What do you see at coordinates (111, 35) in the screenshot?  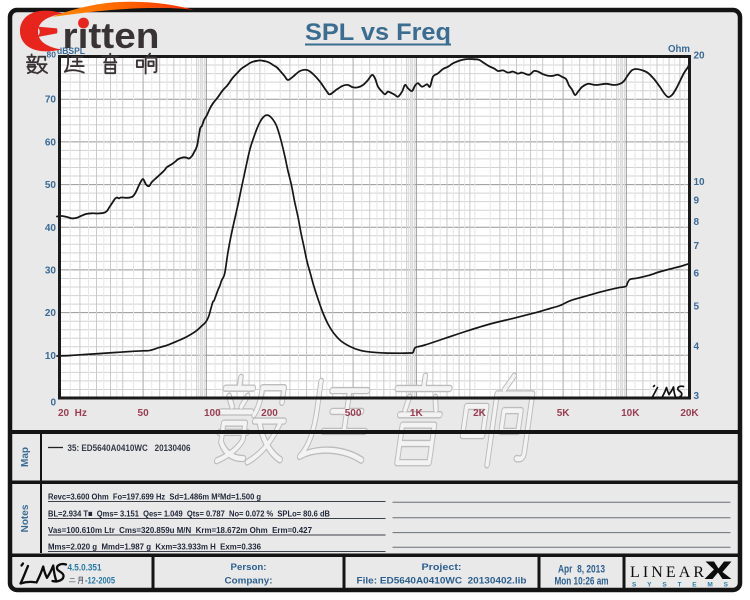 I see `svg-text: rıtten` at bounding box center [111, 35].